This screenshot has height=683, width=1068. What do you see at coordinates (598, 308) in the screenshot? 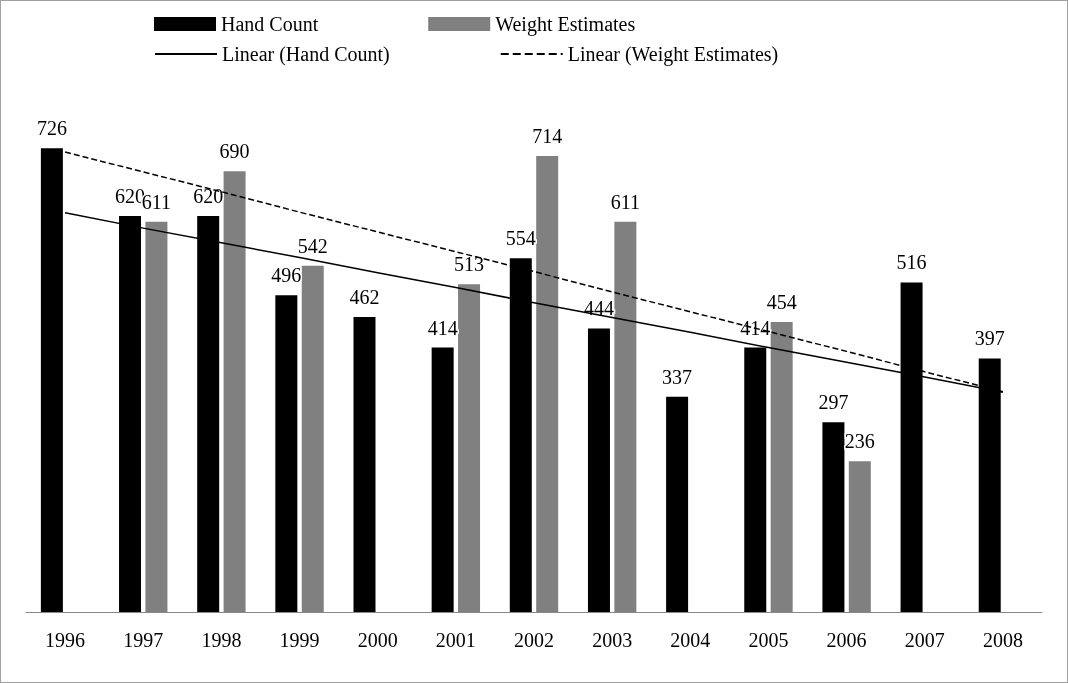
I see `data-label: 444` at bounding box center [598, 308].